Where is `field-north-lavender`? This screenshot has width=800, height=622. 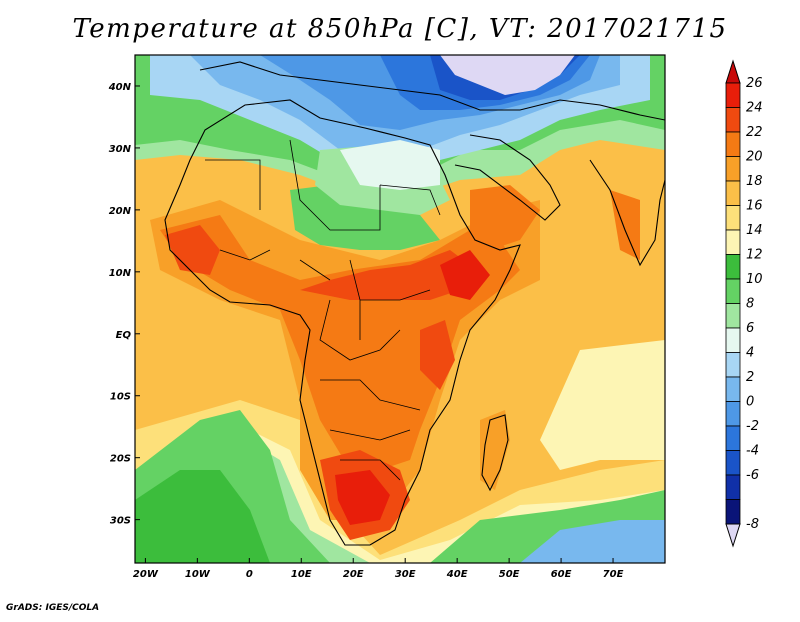 field-north-lavender is located at coordinates (507, 75).